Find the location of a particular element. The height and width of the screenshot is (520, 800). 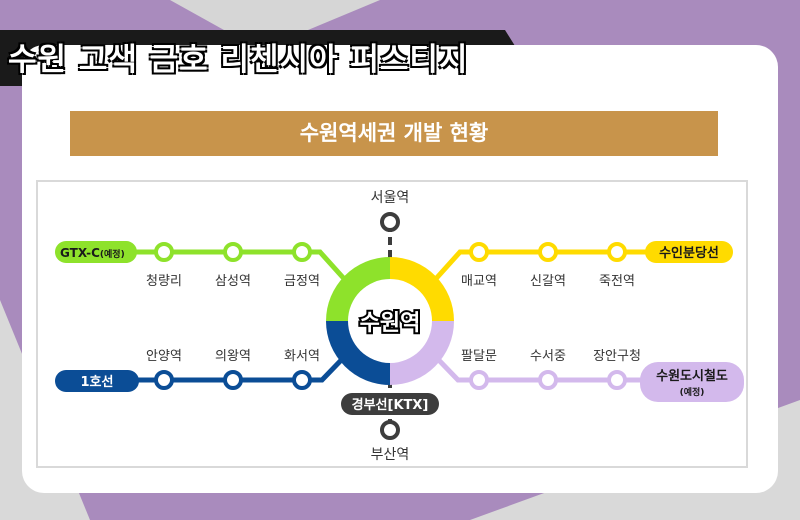

suin-bundang-badge-label: 수인분당선 is located at coordinates (689, 253).